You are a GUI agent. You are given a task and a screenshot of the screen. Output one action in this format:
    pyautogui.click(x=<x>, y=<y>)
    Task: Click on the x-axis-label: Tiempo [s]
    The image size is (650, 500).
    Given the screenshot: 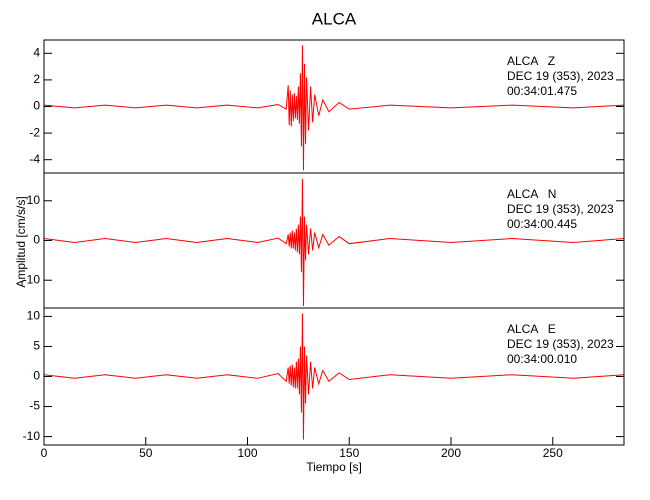 What is the action you would take?
    pyautogui.click(x=334, y=467)
    